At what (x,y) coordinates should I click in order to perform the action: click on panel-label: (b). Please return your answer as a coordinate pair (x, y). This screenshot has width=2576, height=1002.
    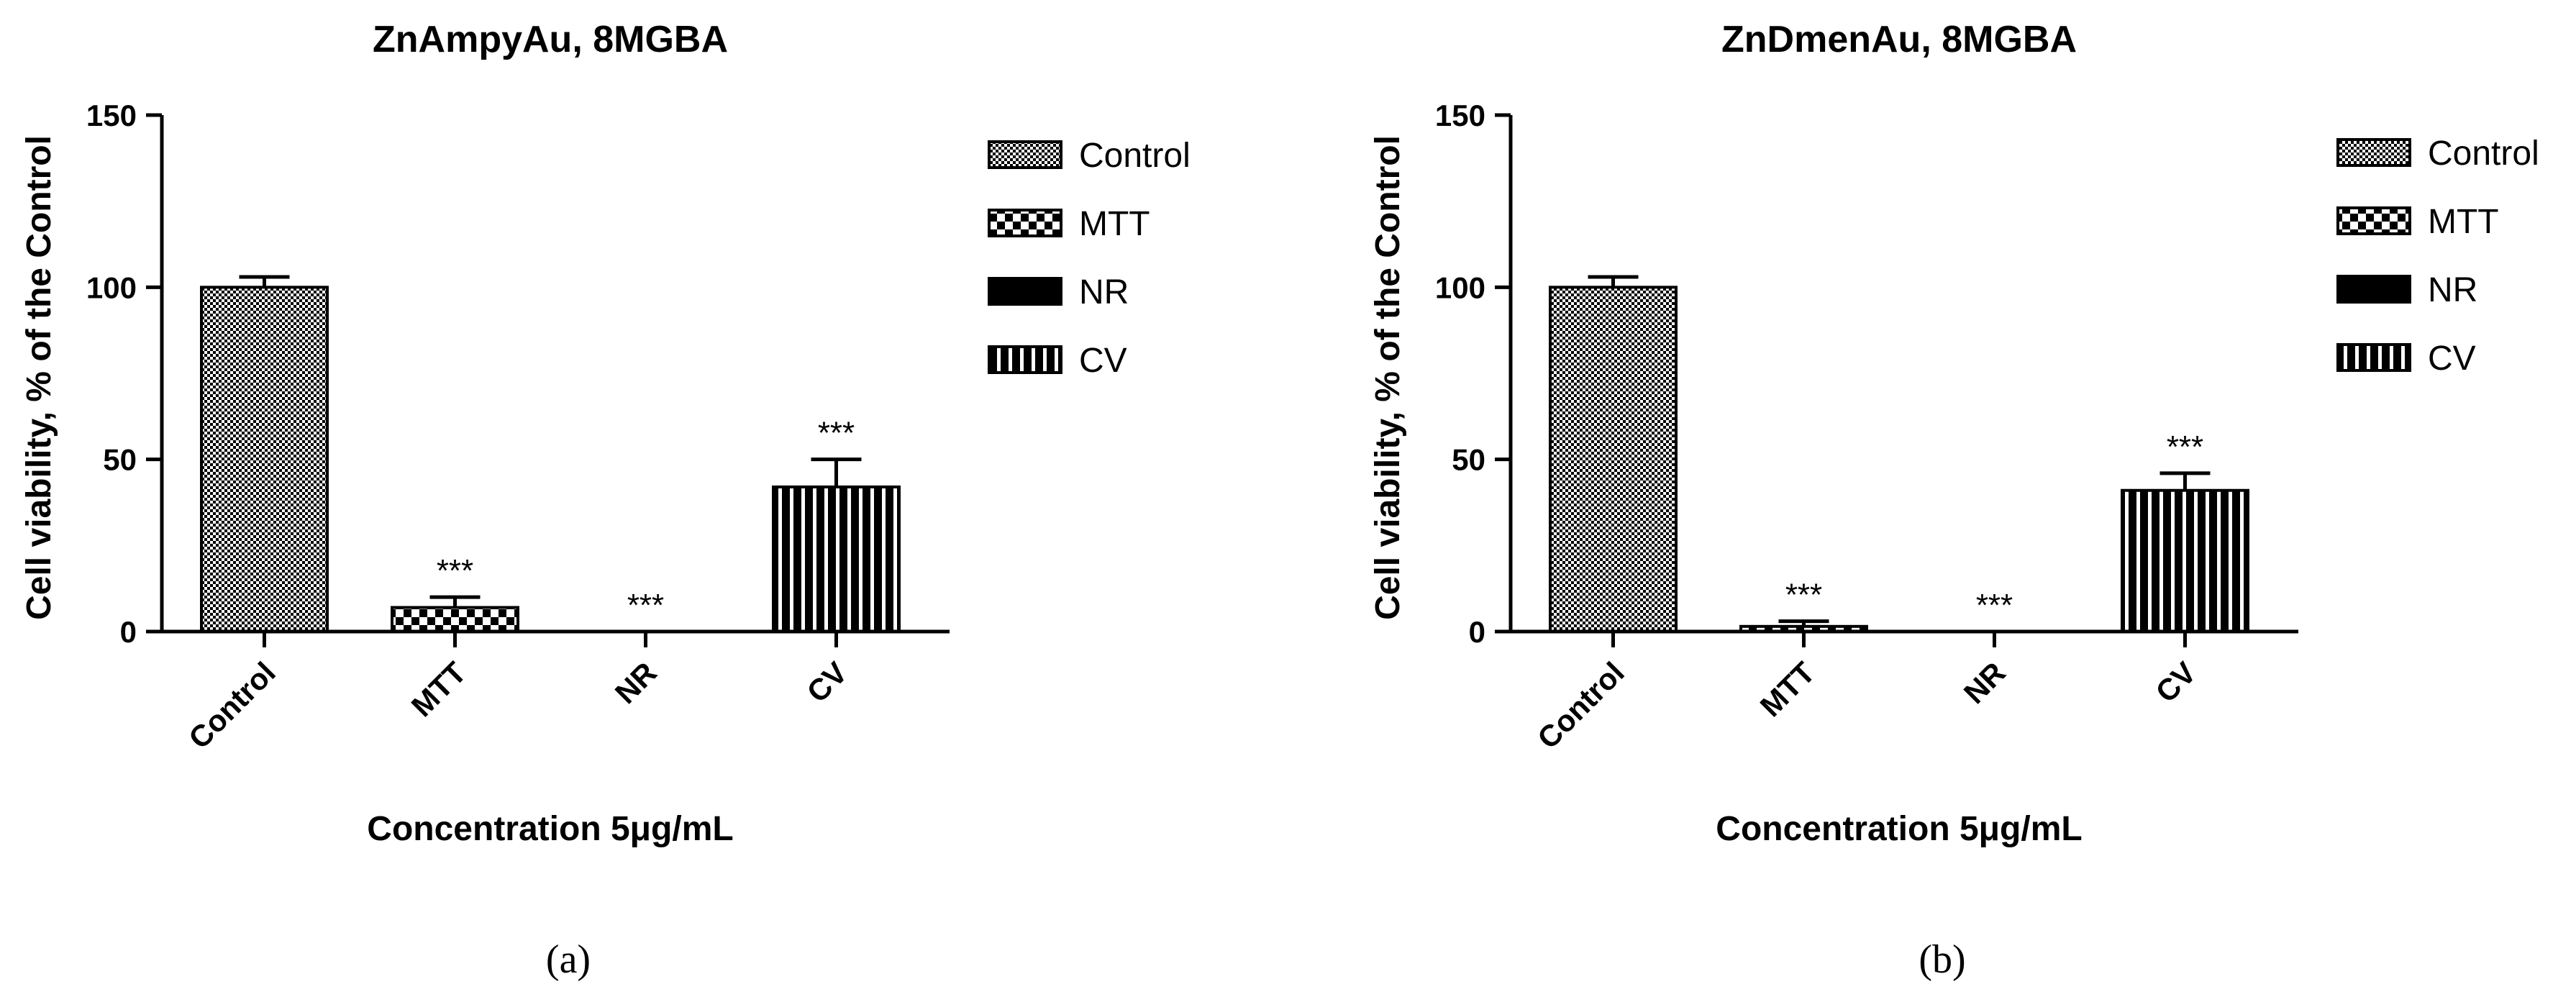
    Looking at the image, I should click on (1942, 959).